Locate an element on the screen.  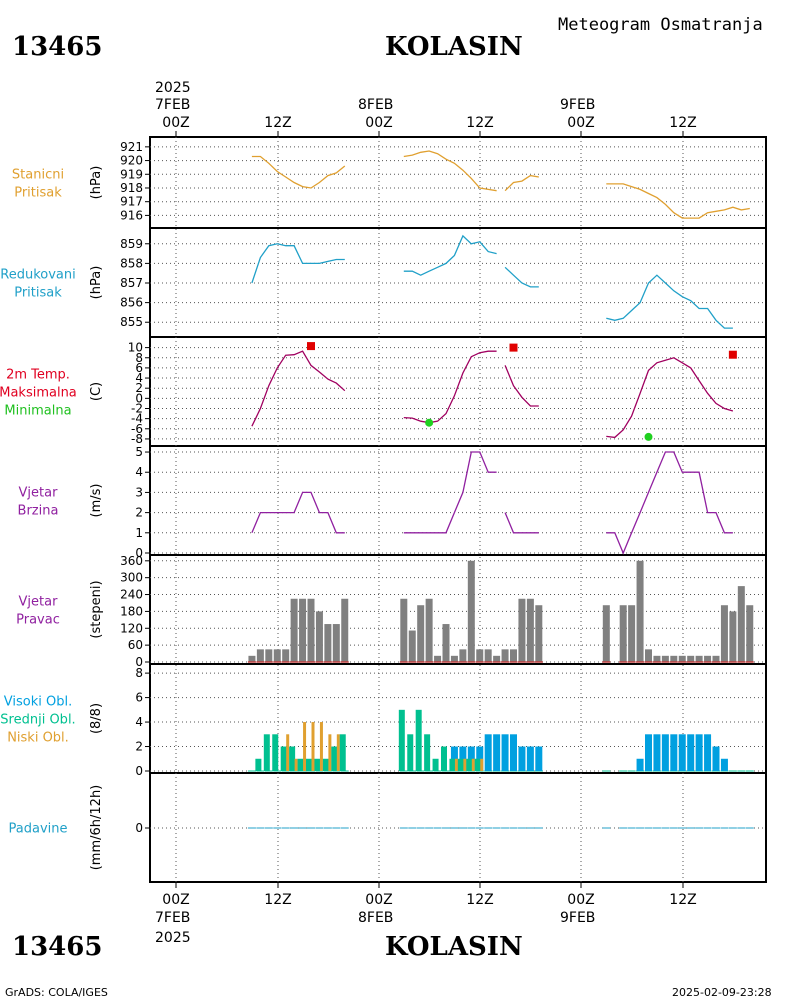
panel-label: Padavine is located at coordinates (38, 829).